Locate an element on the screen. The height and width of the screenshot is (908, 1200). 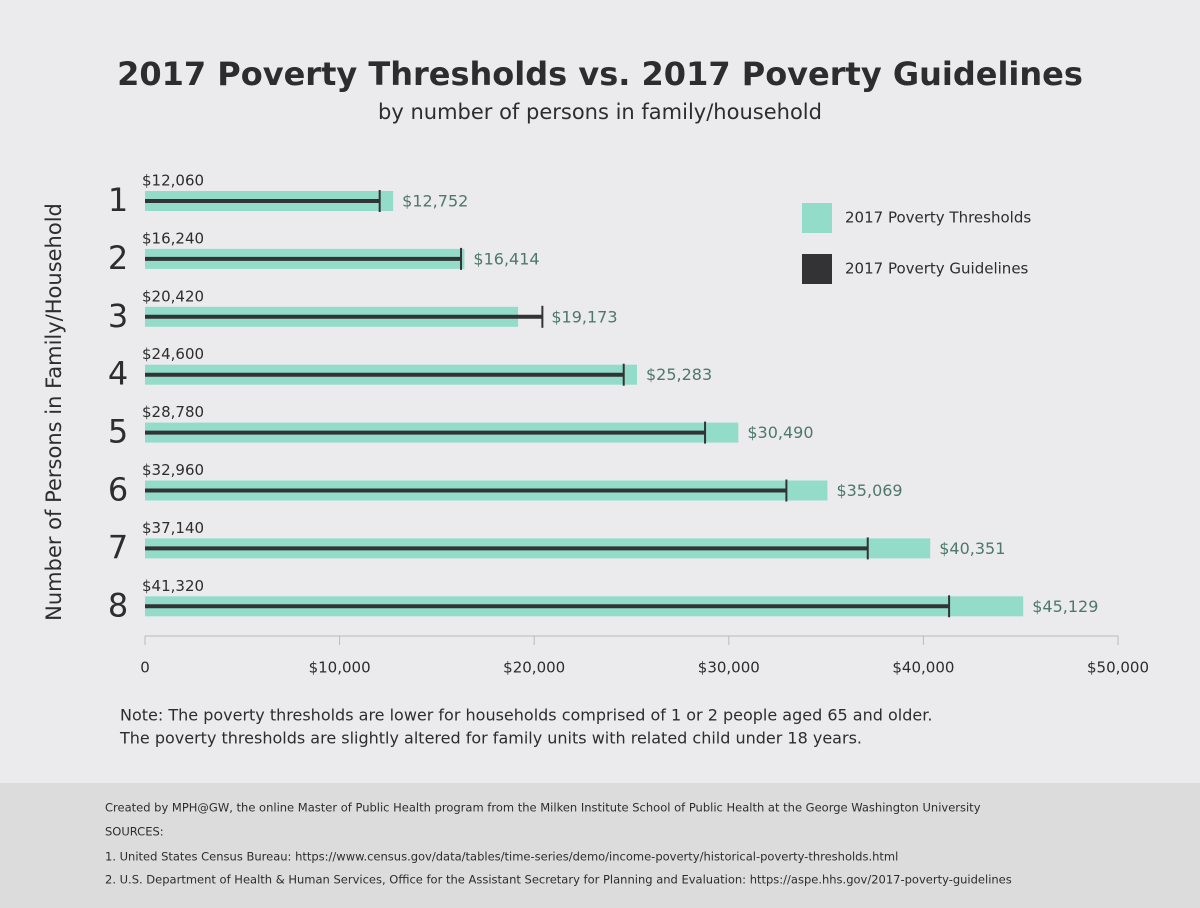
legend-label: 2017 Poverty Thresholds is located at coordinates (938, 218).